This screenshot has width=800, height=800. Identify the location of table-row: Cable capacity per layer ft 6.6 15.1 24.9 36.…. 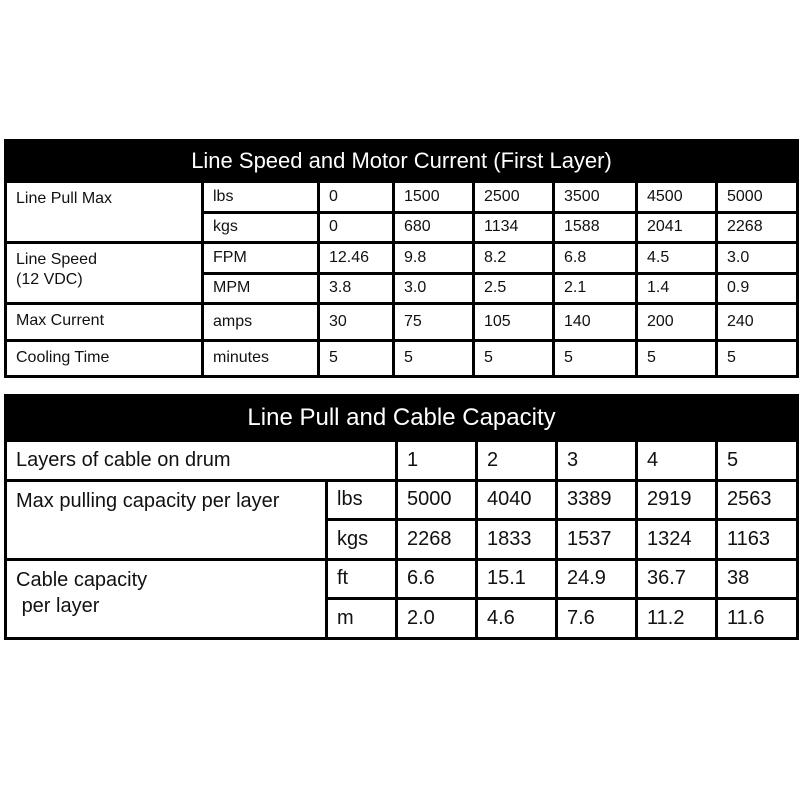
(402, 598).